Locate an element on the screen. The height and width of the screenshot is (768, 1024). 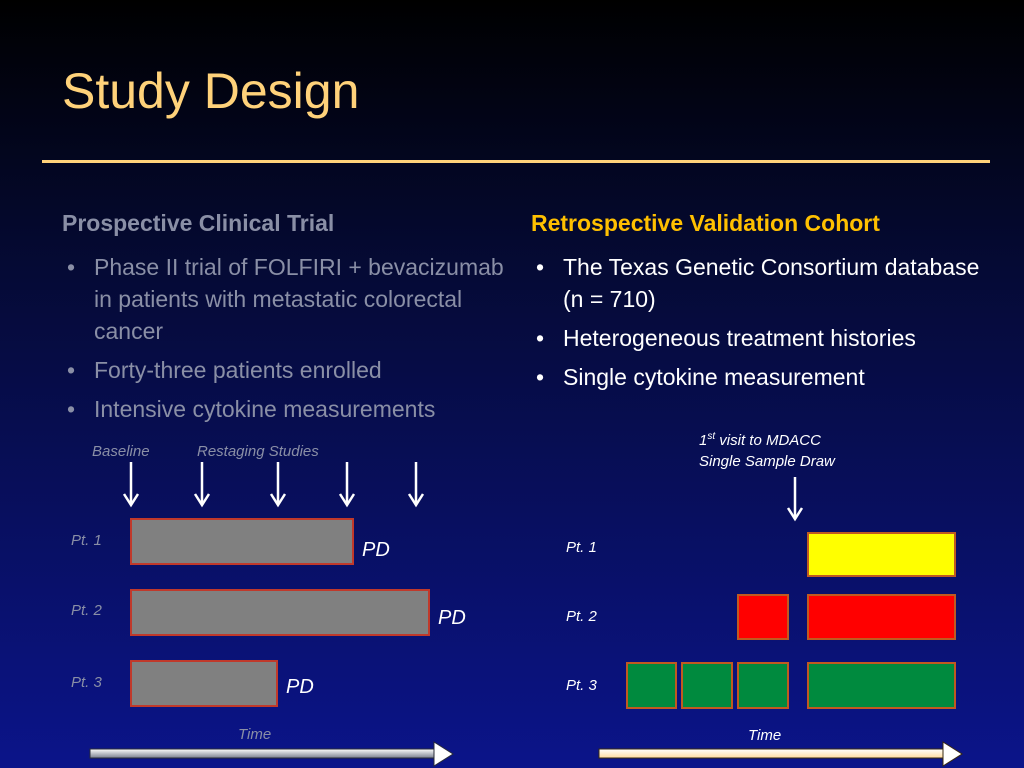
right-column-heading: Retrospective Validation Cohort is located at coordinates (705, 223).